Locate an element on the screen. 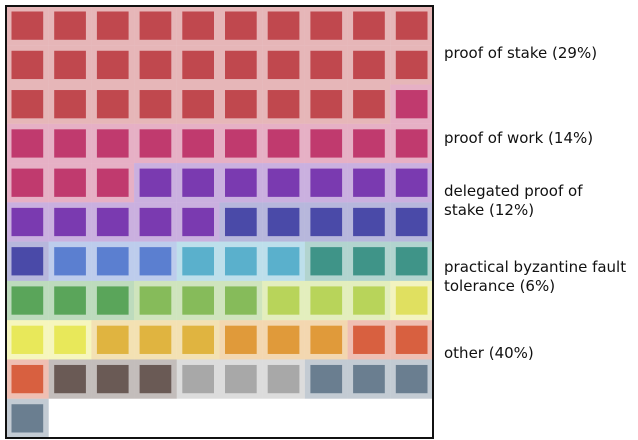 The height and width of the screenshot is (440, 638). legend-label: proof of work (14%) is located at coordinates (519, 138).